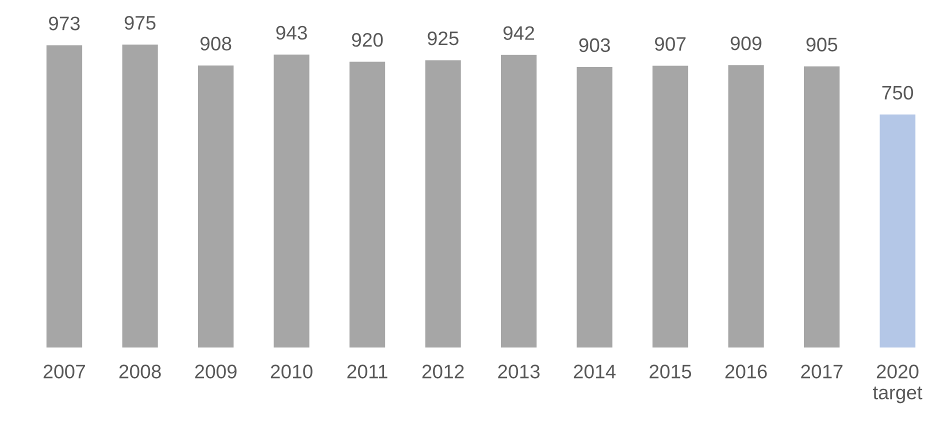 The height and width of the screenshot is (429, 943). What do you see at coordinates (291, 33) in the screenshot?
I see `data-label: 943` at bounding box center [291, 33].